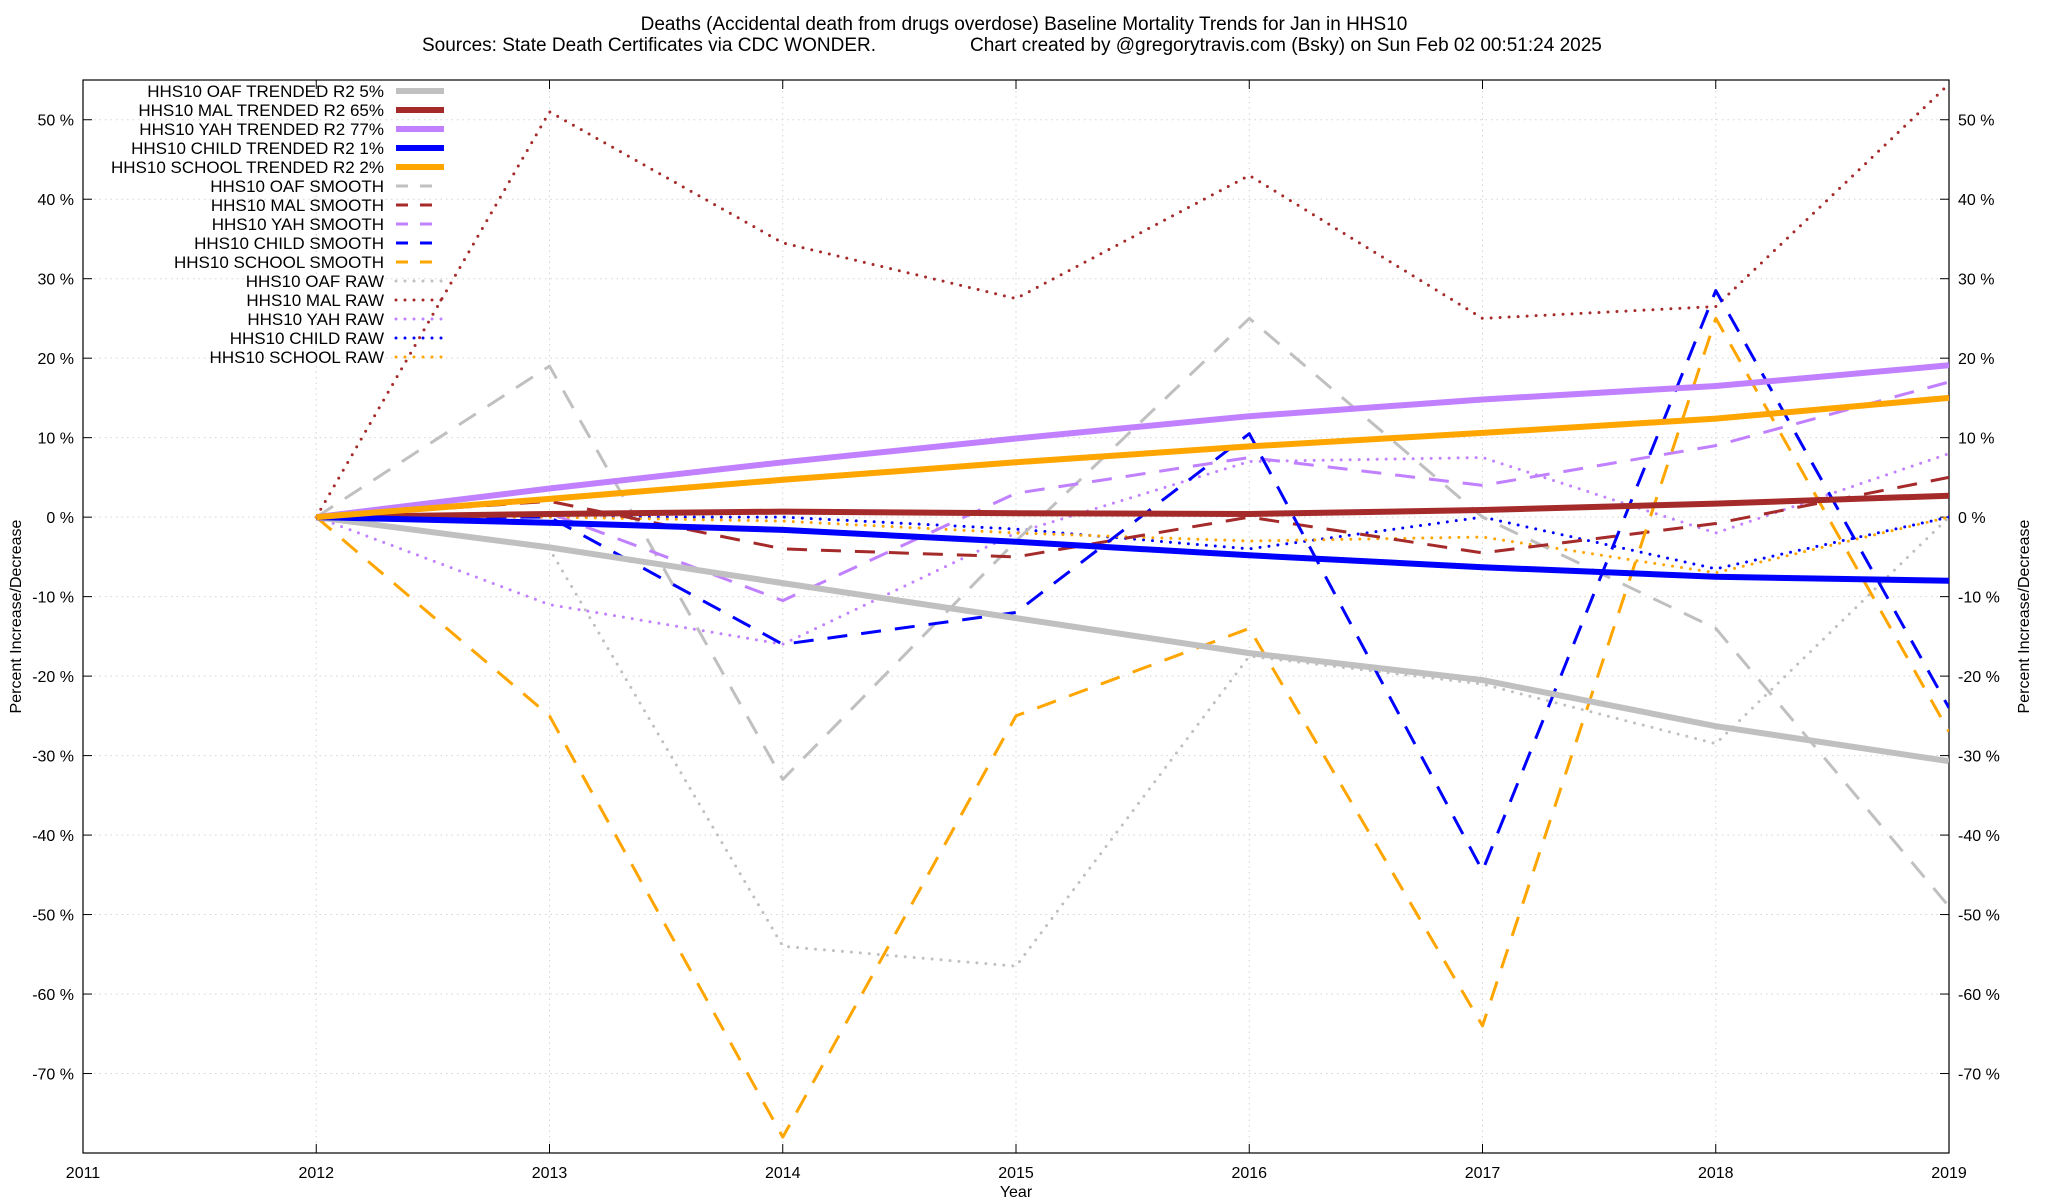  What do you see at coordinates (2024, 616) in the screenshot?
I see `y2-axis-label: Percent Increase/Decrease` at bounding box center [2024, 616].